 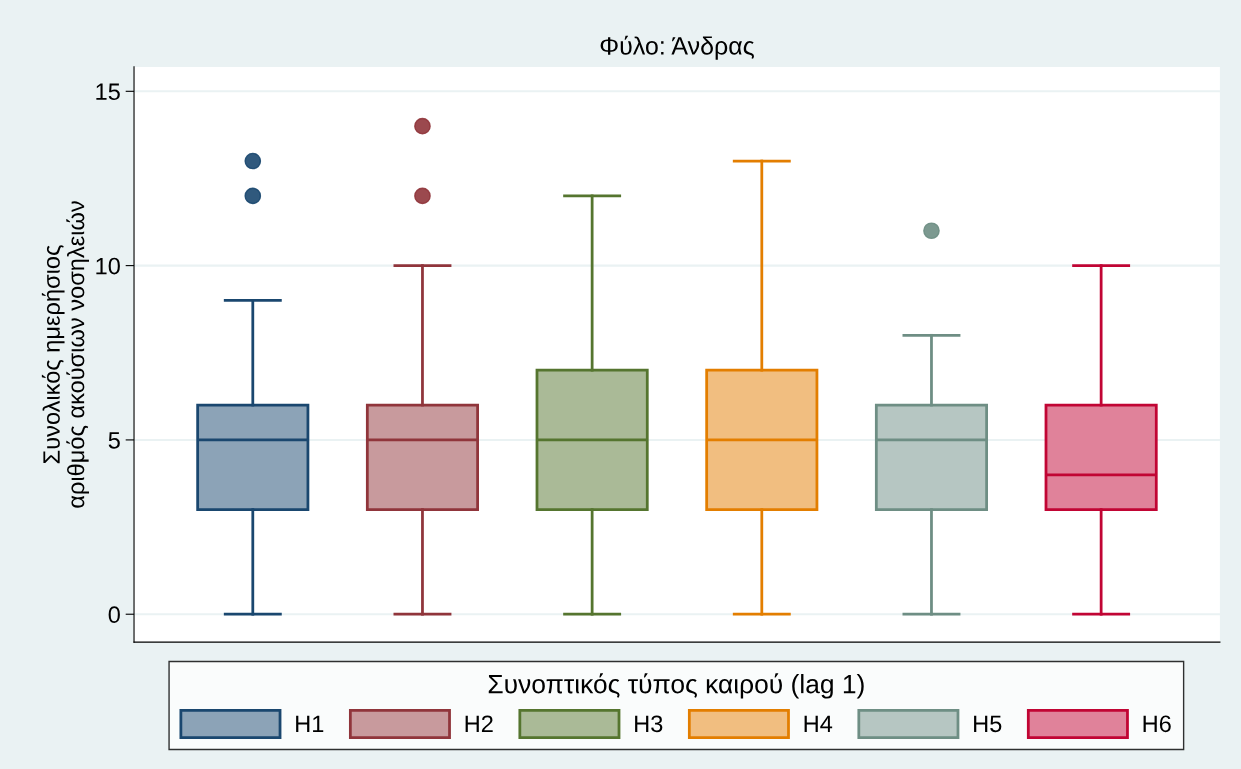 What do you see at coordinates (479, 723) in the screenshot?
I see `legend-label: H2` at bounding box center [479, 723].